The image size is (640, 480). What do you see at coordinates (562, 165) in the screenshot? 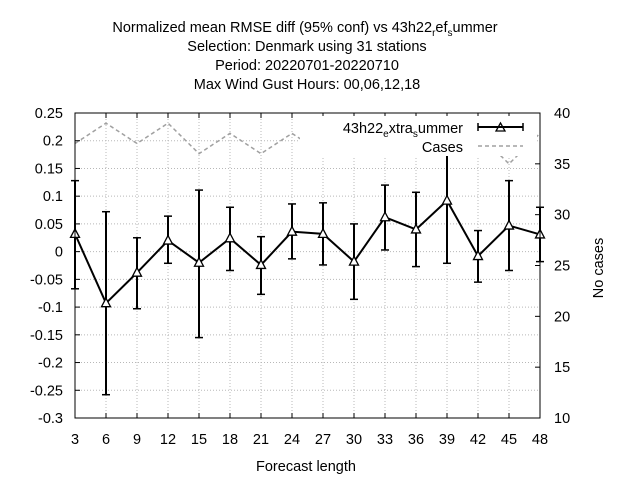
I see `y2-tick-label: 35` at bounding box center [562, 165].